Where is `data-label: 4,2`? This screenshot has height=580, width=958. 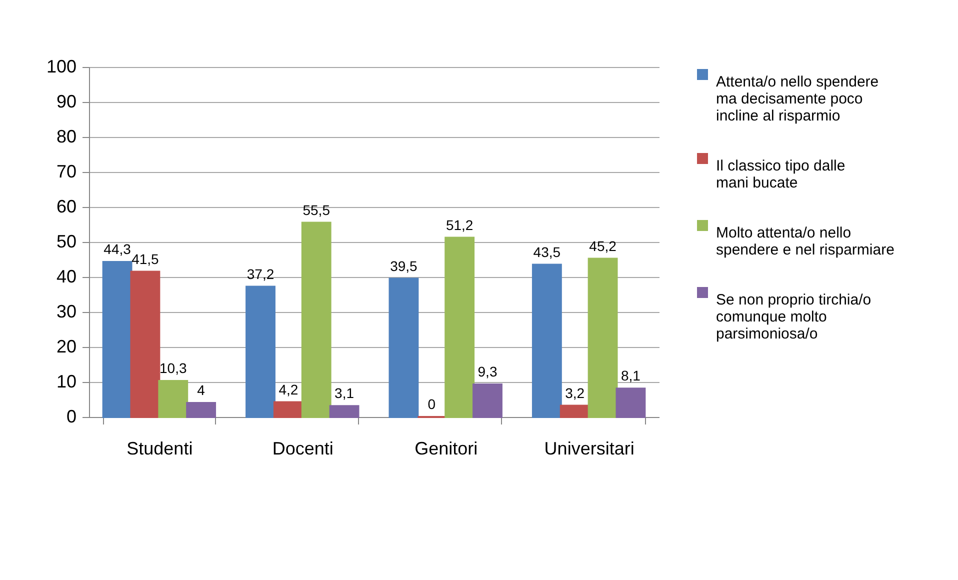
data-label: 4,2 is located at coordinates (288, 389).